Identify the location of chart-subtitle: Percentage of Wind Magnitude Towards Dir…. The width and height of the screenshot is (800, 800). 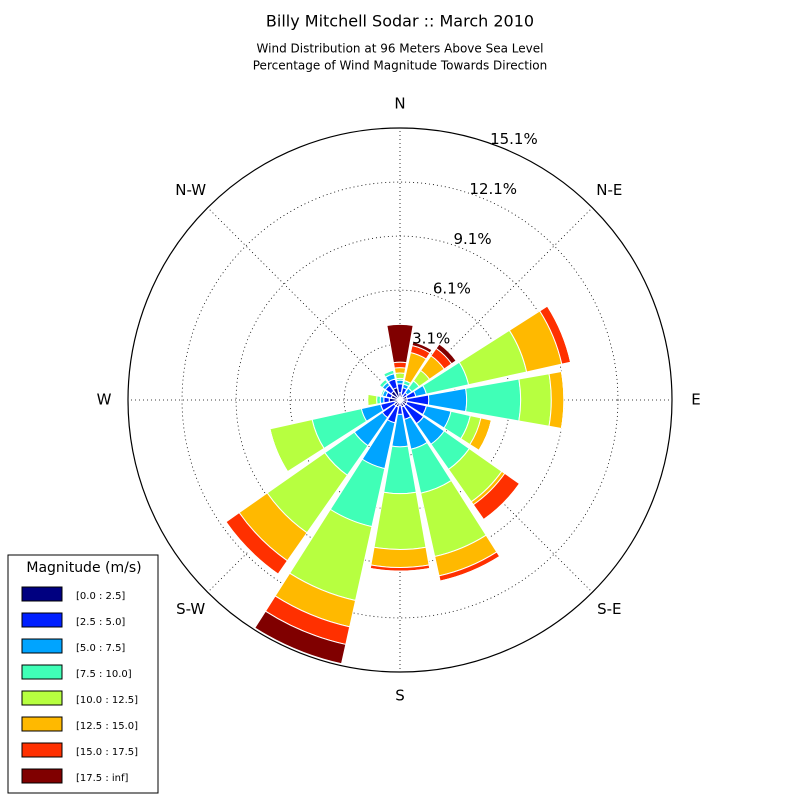
(400, 66).